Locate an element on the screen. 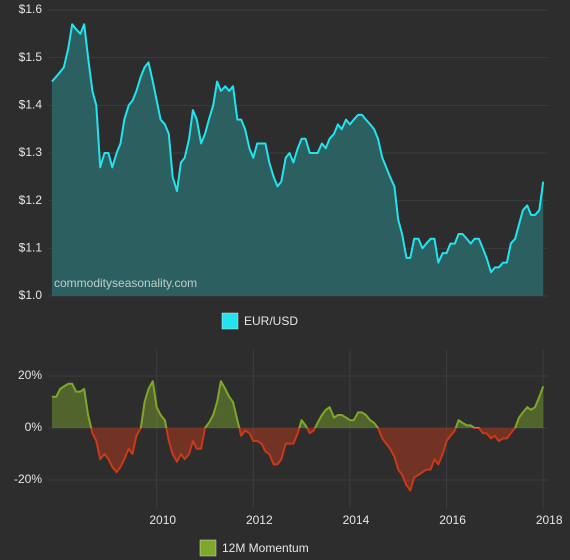  y-tick-label: $1.4 is located at coordinates (31, 105).